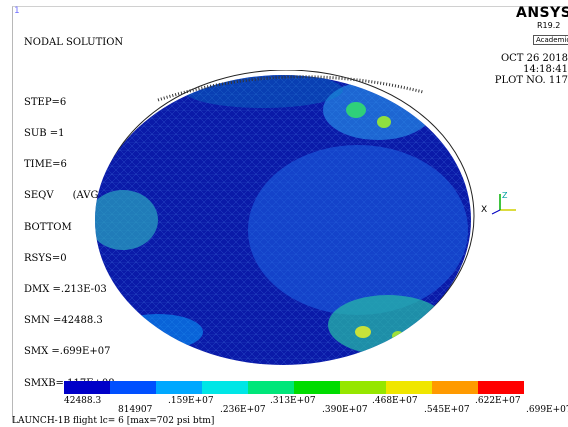 The image size is (568, 427). What do you see at coordinates (395, 401) in the screenshot?
I see `legend-label-low-4: .468E+07` at bounding box center [395, 401].